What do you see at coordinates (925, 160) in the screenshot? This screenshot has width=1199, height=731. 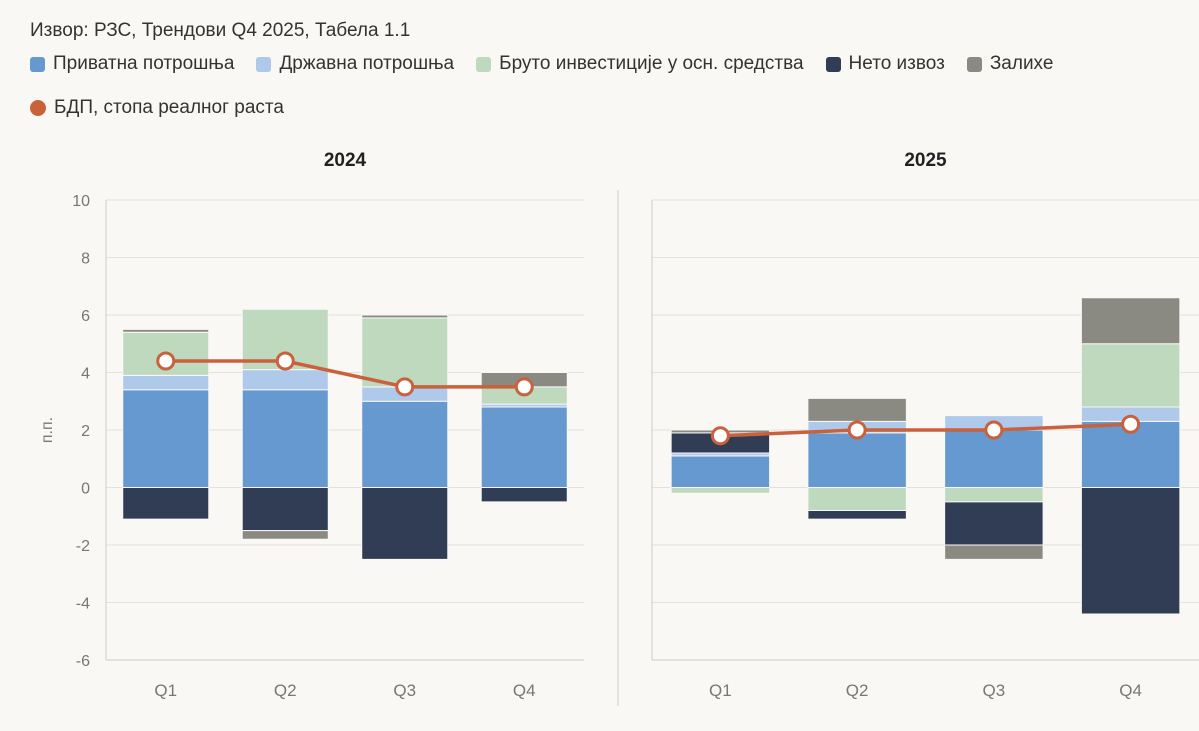 I see `panel-title: 2025` at bounding box center [925, 160].